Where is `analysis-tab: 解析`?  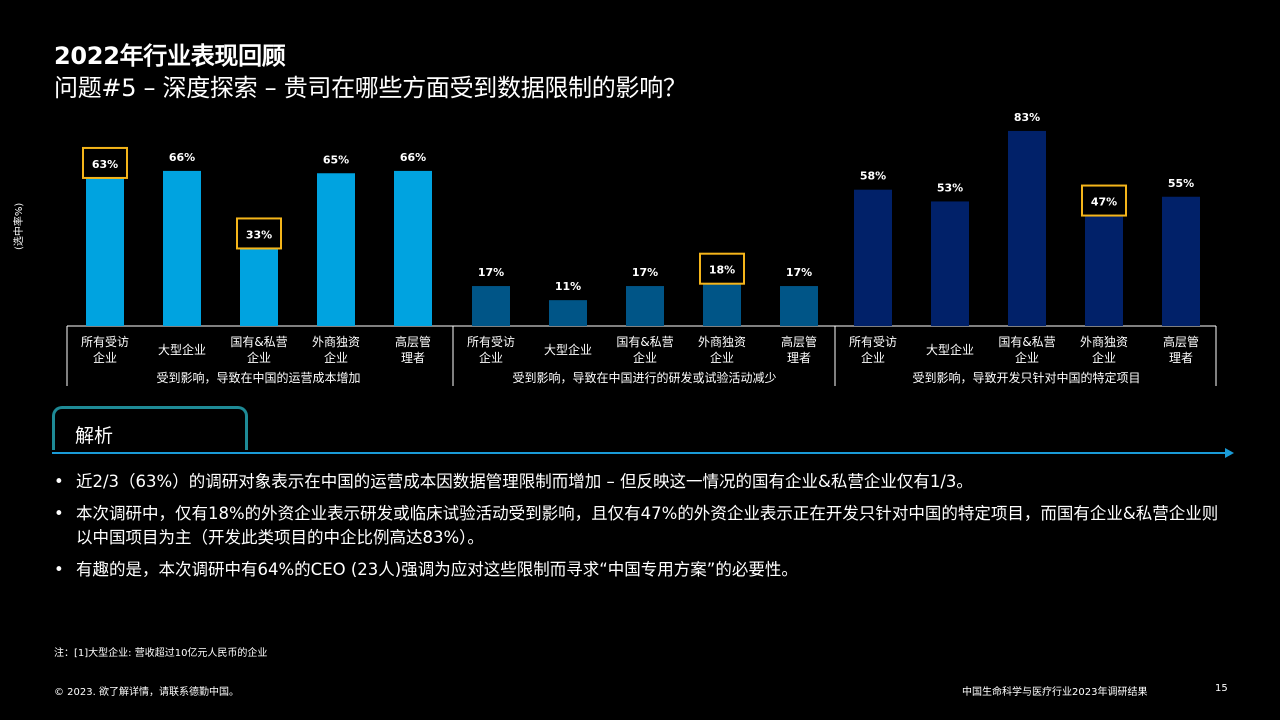 analysis-tab: 解析 is located at coordinates (150, 428).